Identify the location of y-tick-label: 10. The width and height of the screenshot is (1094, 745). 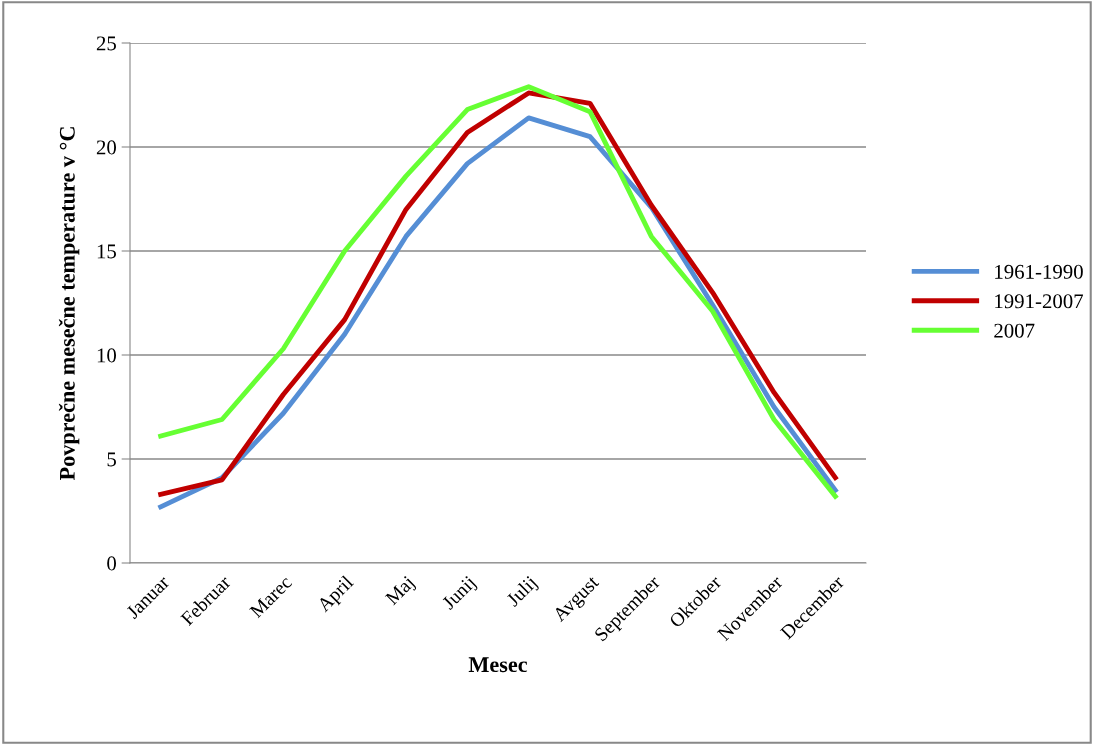
(107, 355).